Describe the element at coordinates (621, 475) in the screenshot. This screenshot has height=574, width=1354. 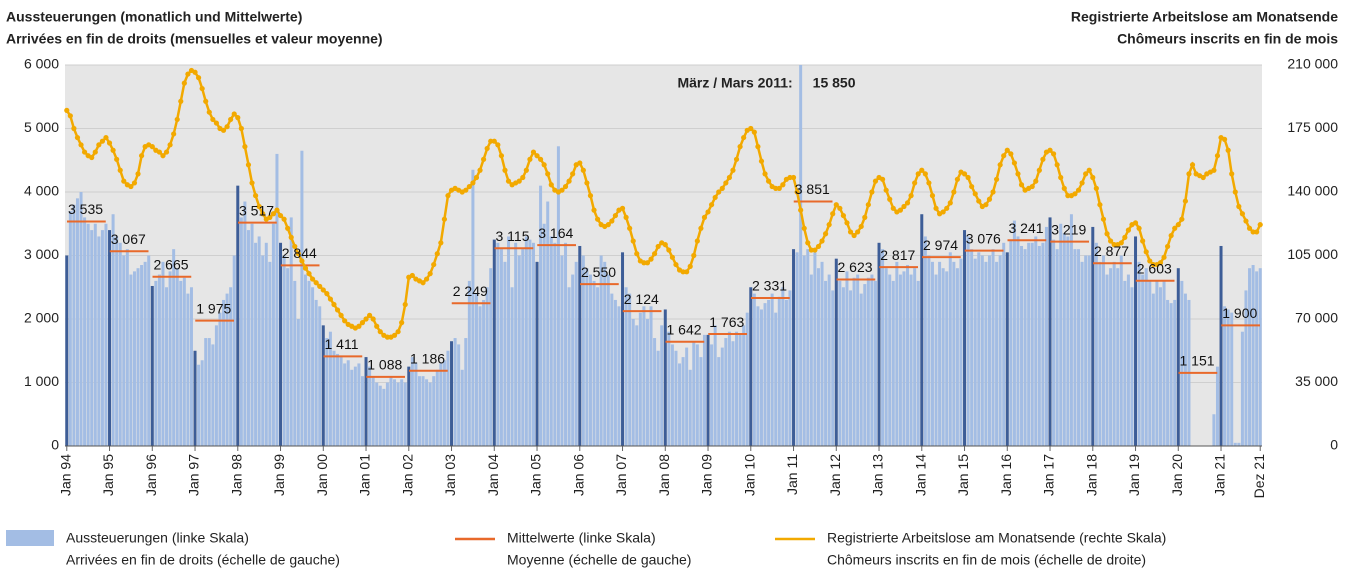
I see `x-tick-label: Jan 07` at that location.